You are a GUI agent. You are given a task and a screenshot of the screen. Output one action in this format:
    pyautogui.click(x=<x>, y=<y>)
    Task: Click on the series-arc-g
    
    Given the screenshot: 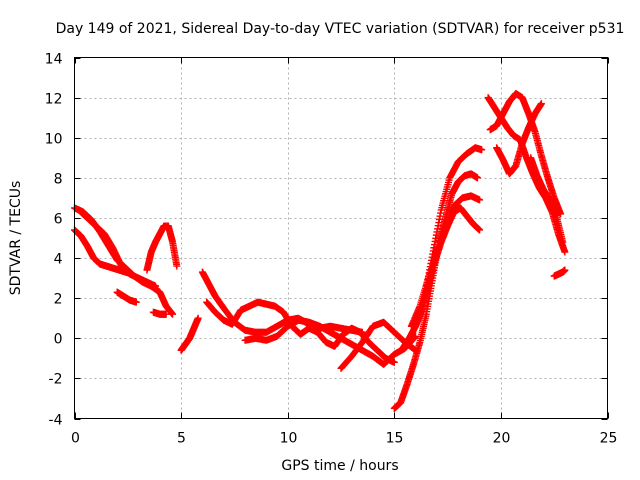 What is the action you would take?
    pyautogui.click(x=189, y=334)
    